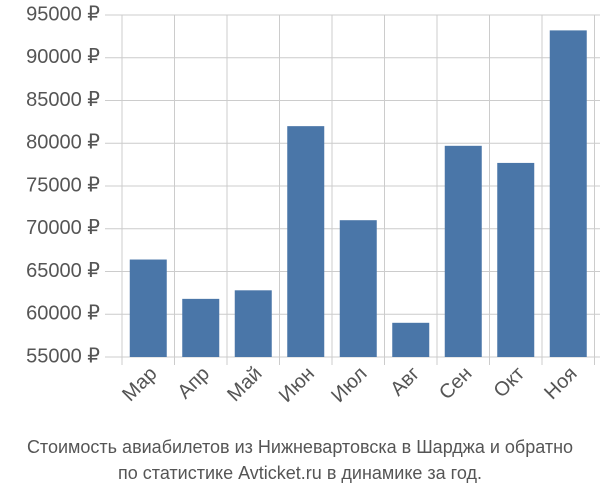  Describe the element at coordinates (509, 382) in the screenshot. I see `x-tick-label: Окт` at that location.